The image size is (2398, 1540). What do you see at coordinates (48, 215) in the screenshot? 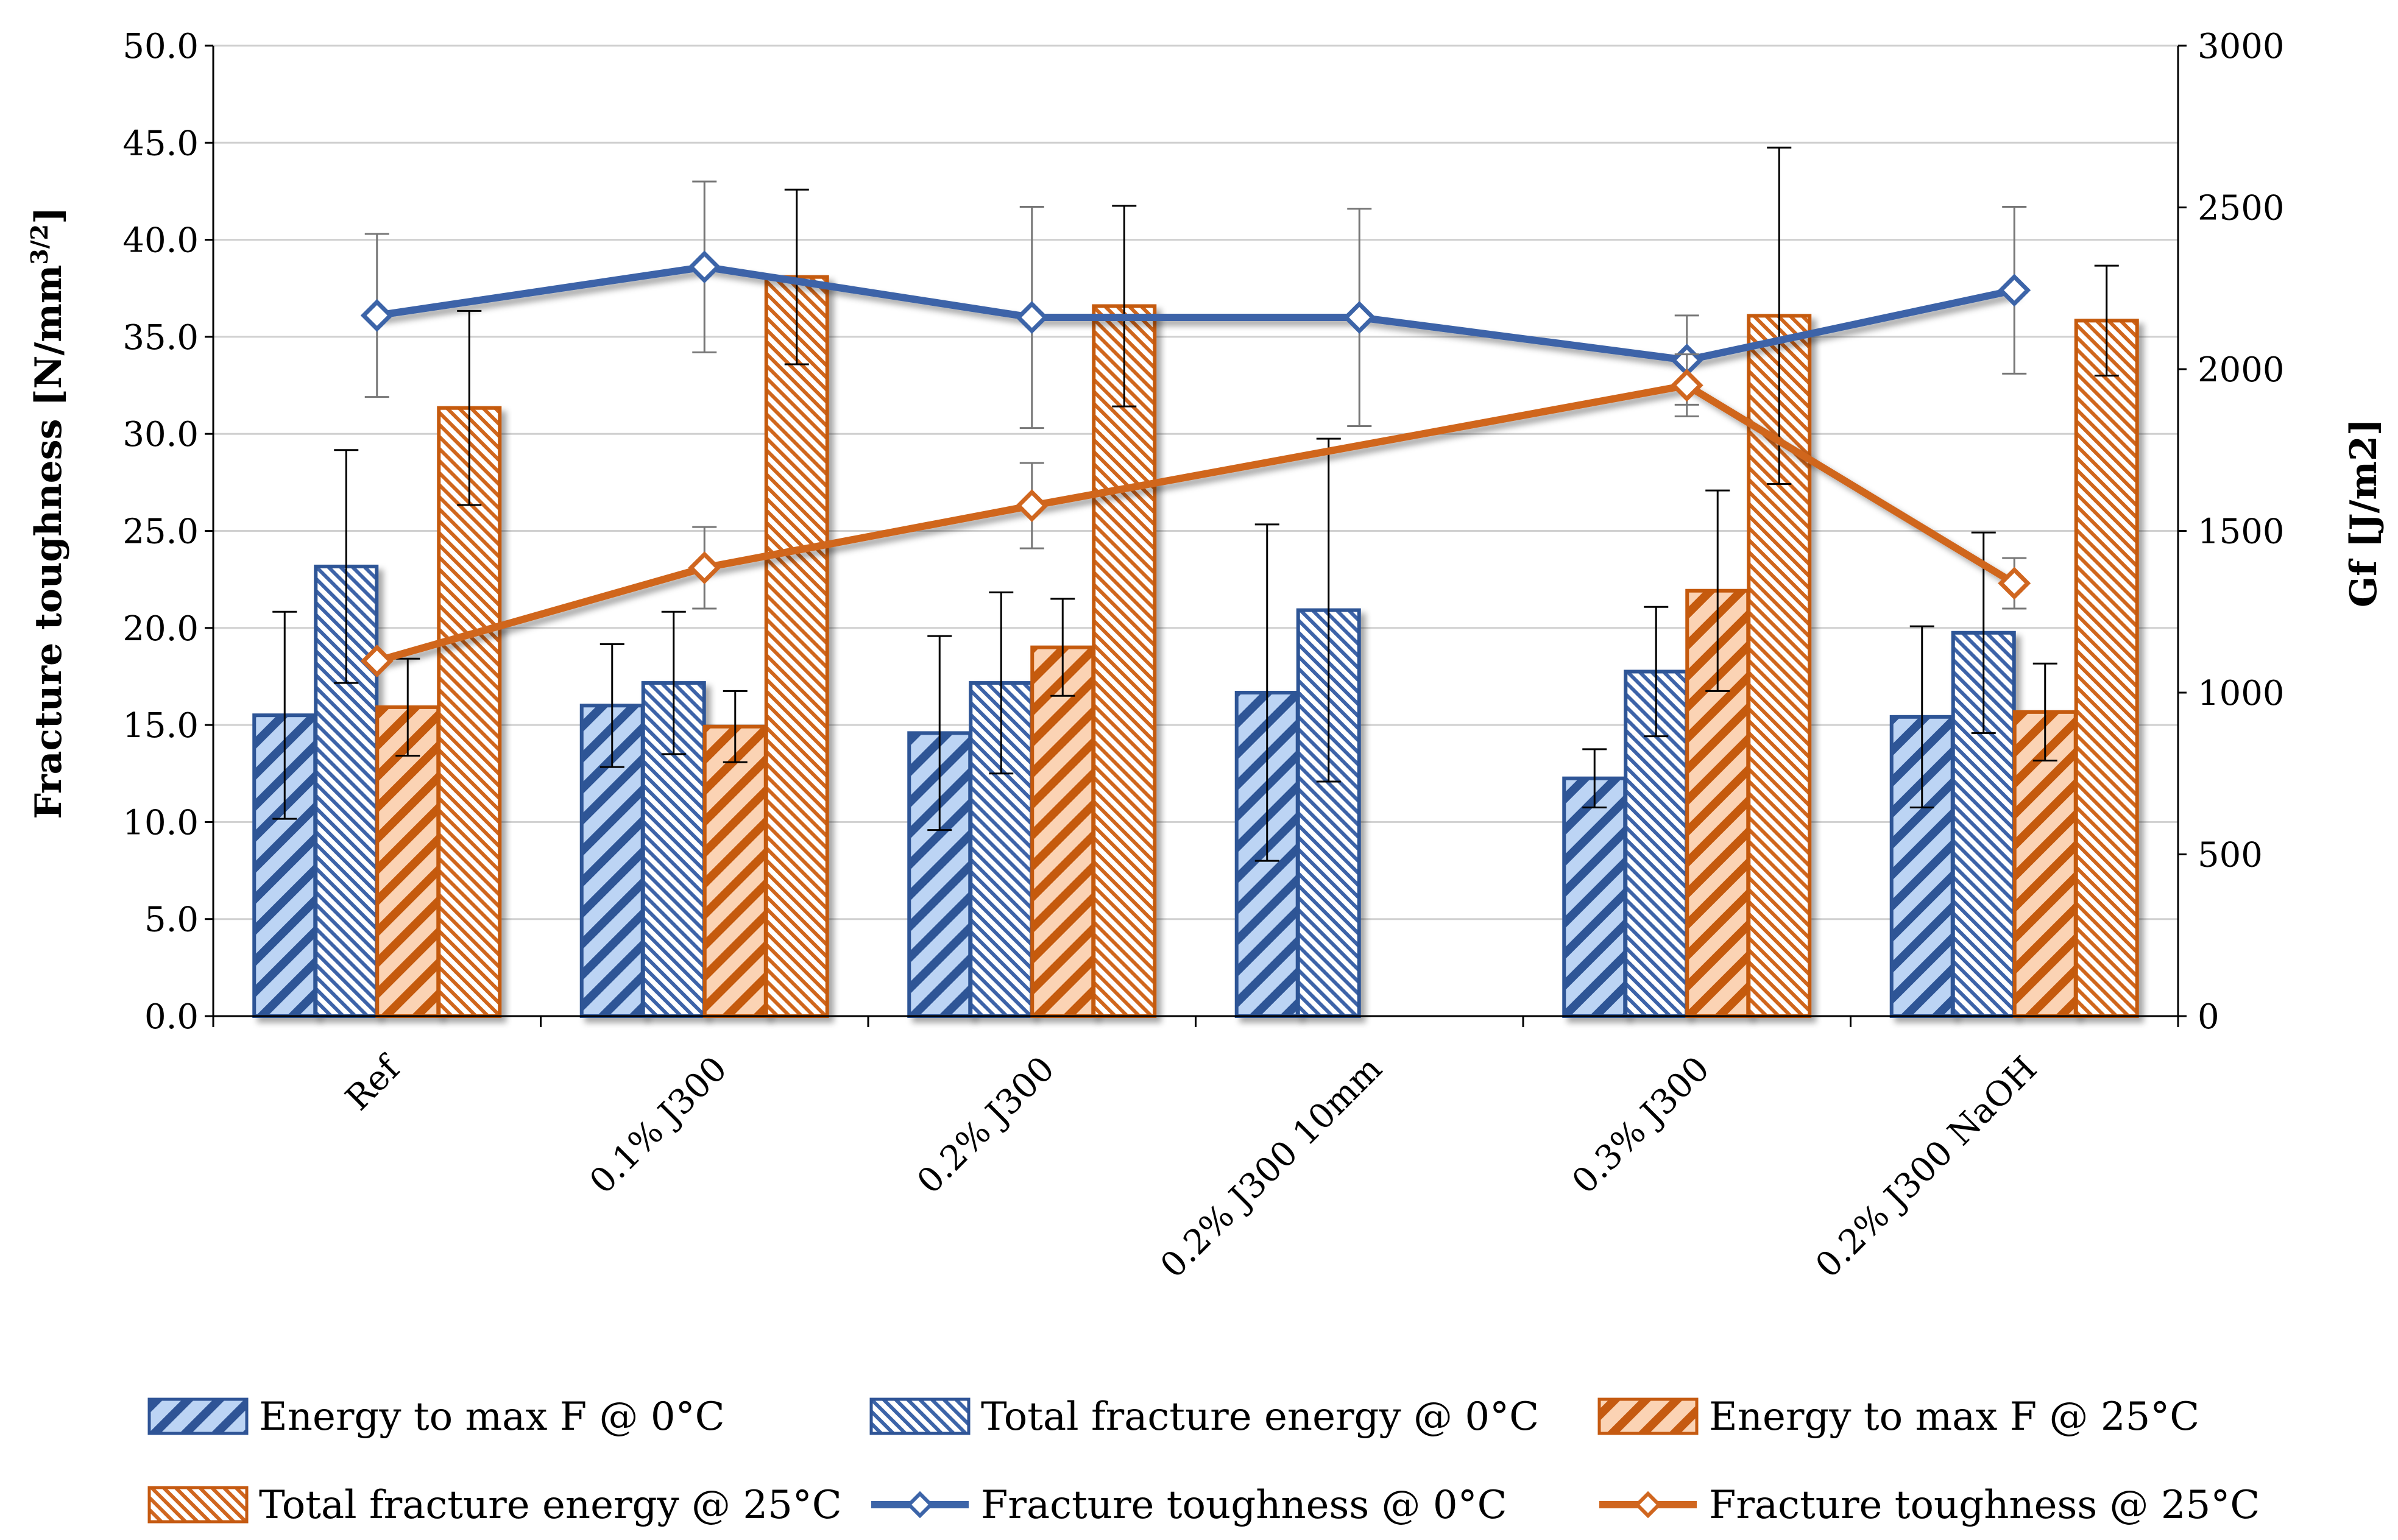
I see `y-axis-left-title-end: ]` at bounding box center [48, 215].